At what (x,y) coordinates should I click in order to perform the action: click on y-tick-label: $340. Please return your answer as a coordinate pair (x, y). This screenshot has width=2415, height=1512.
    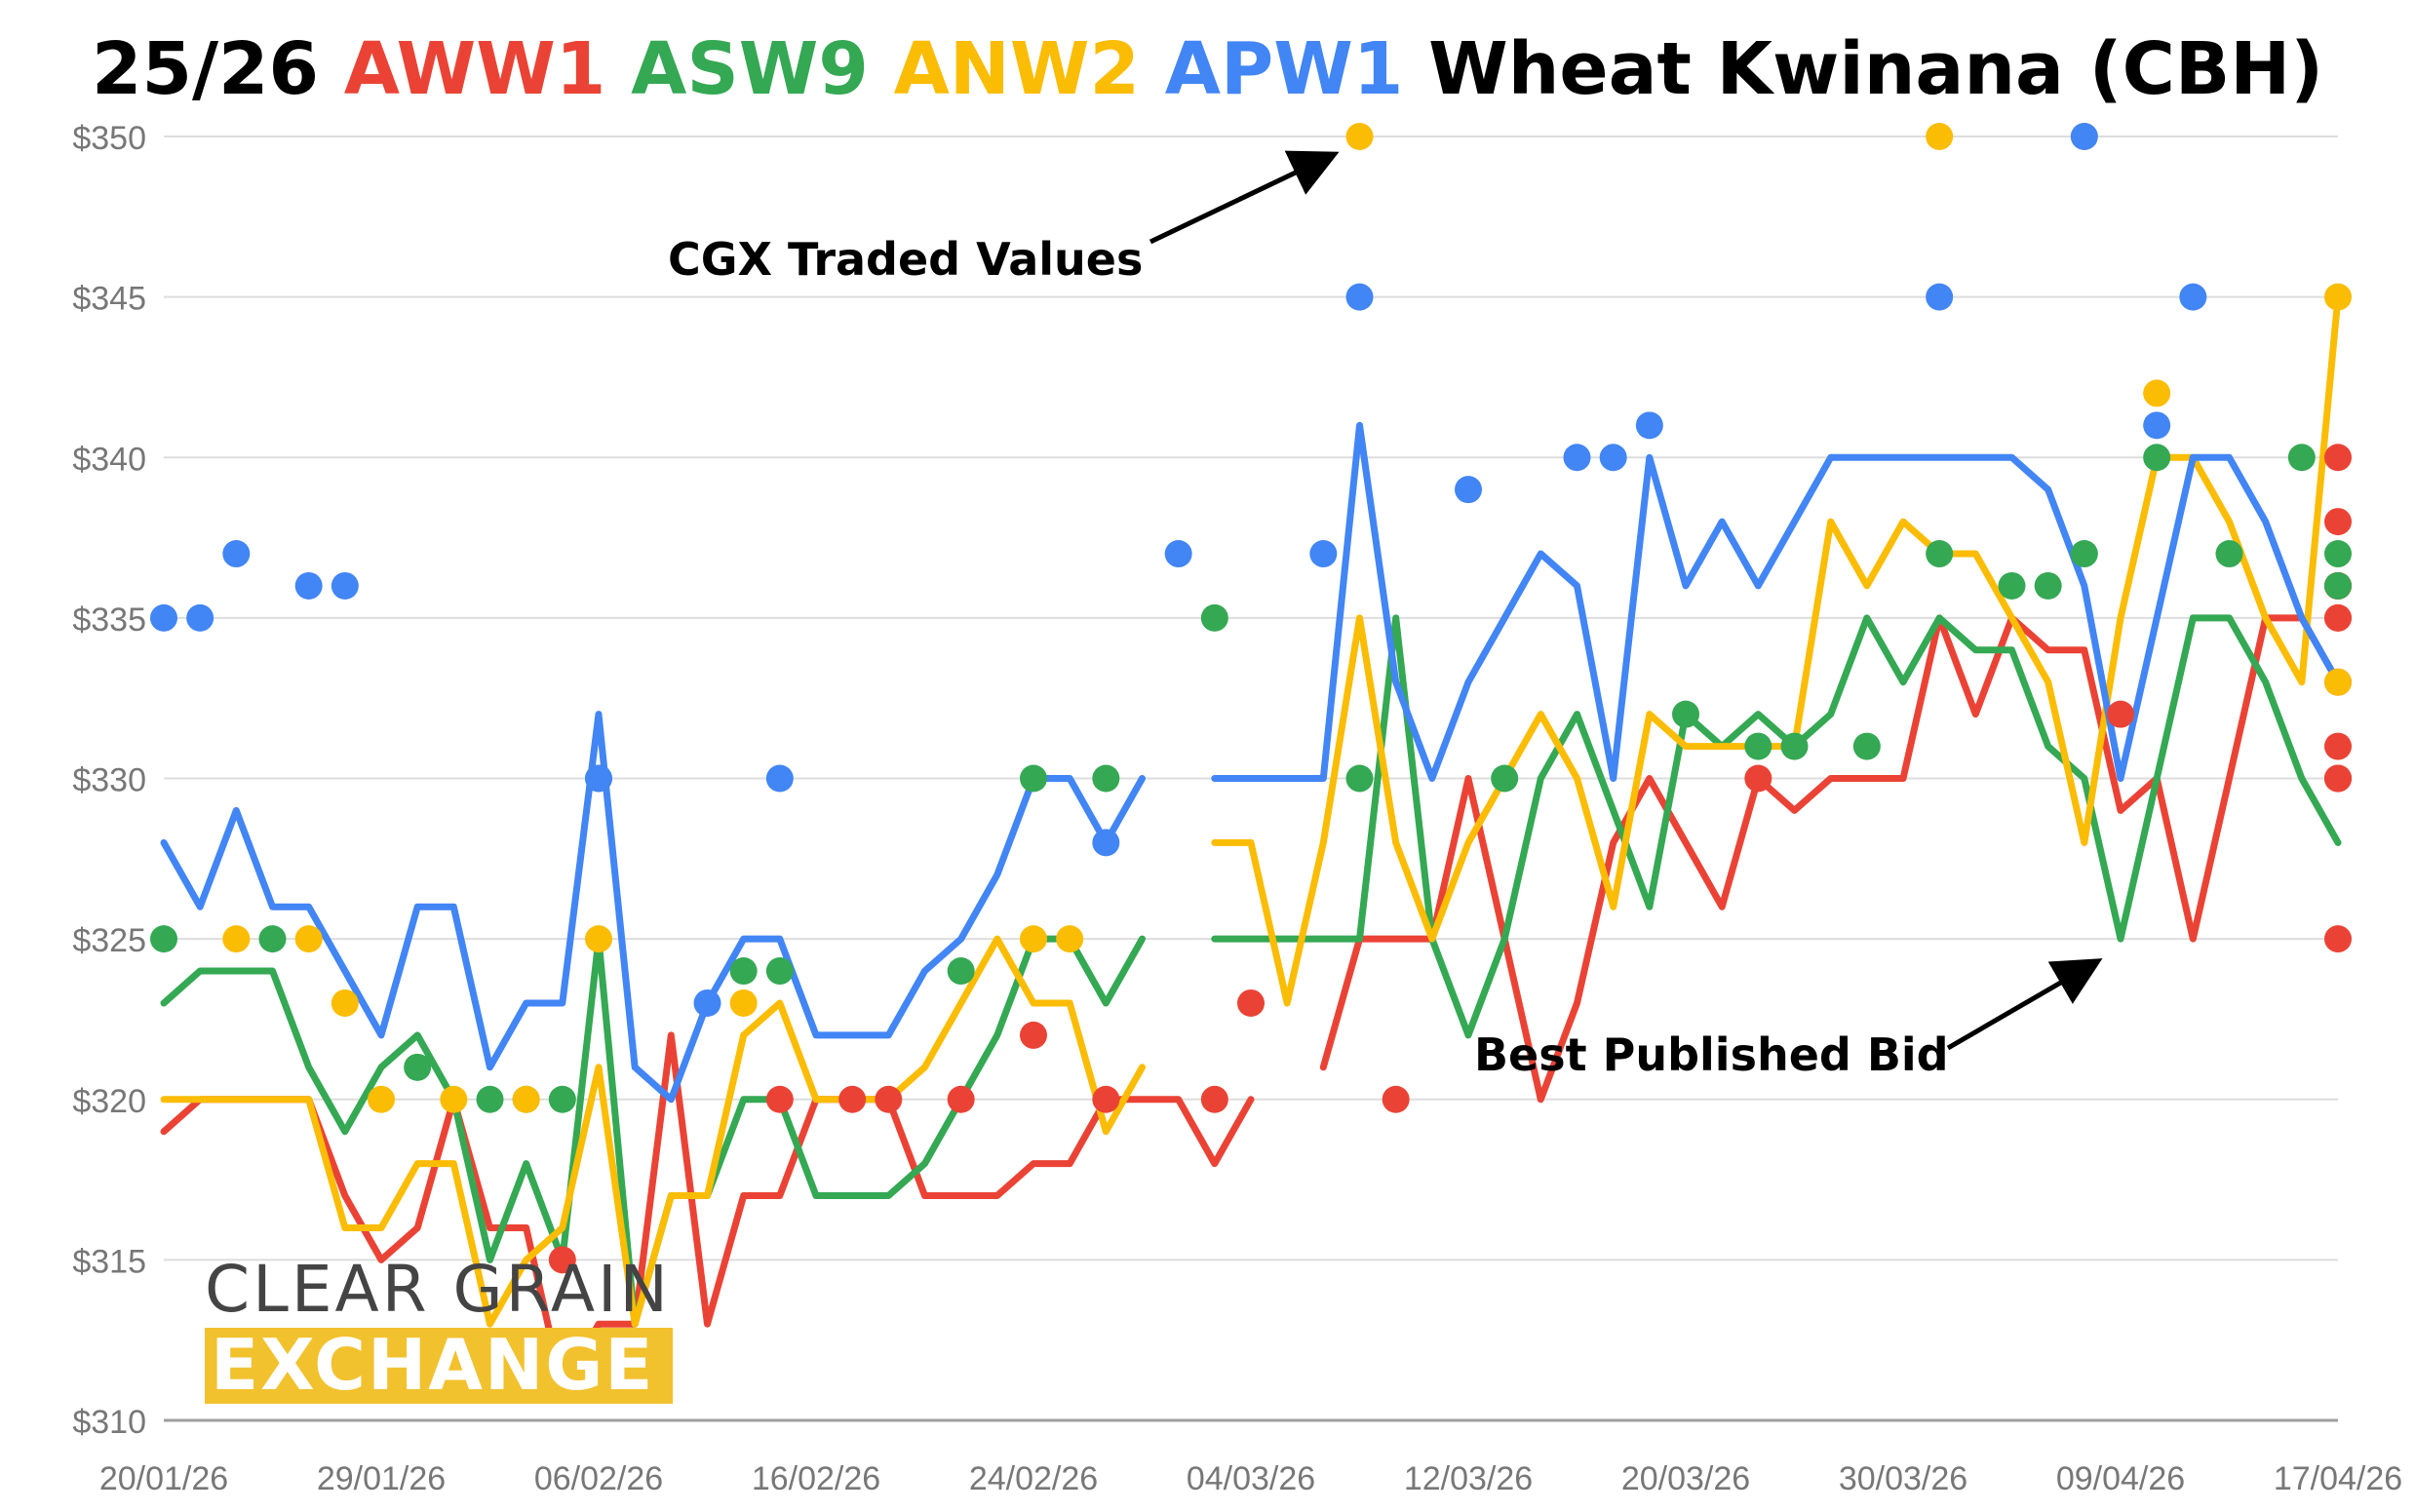
    Looking at the image, I should click on (109, 459).